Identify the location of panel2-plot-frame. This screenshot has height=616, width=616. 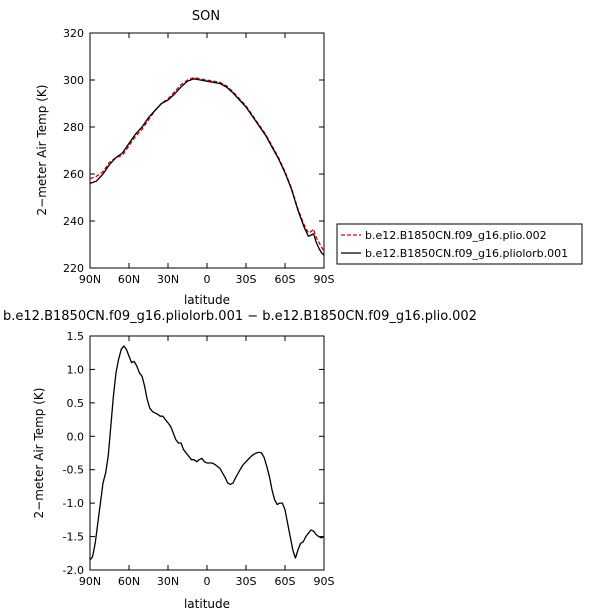
(207, 453).